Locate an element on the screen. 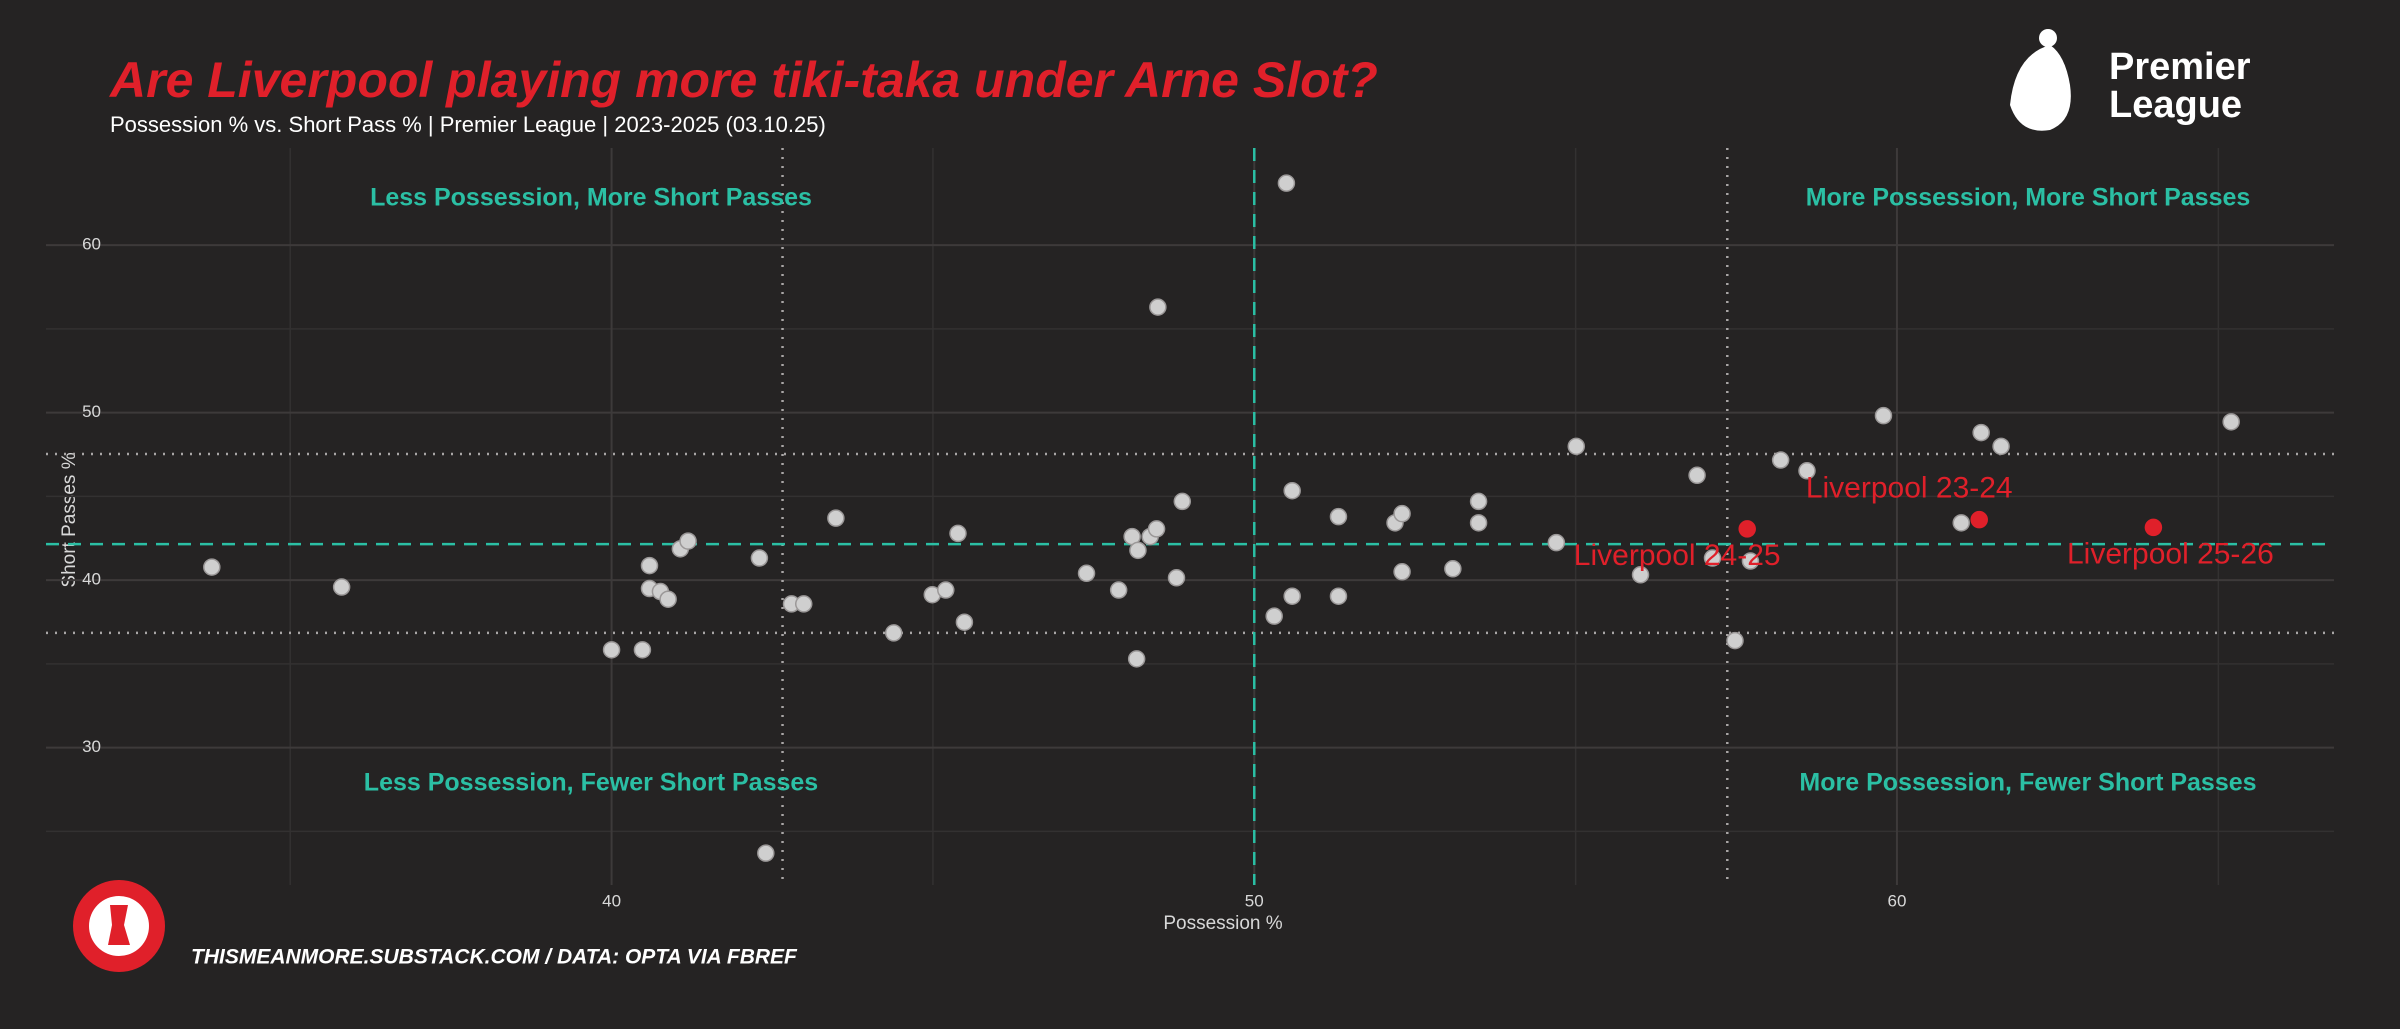 Image resolution: width=2400 pixels, height=1029 pixels. x-tick-label: 40 is located at coordinates (611, 900).